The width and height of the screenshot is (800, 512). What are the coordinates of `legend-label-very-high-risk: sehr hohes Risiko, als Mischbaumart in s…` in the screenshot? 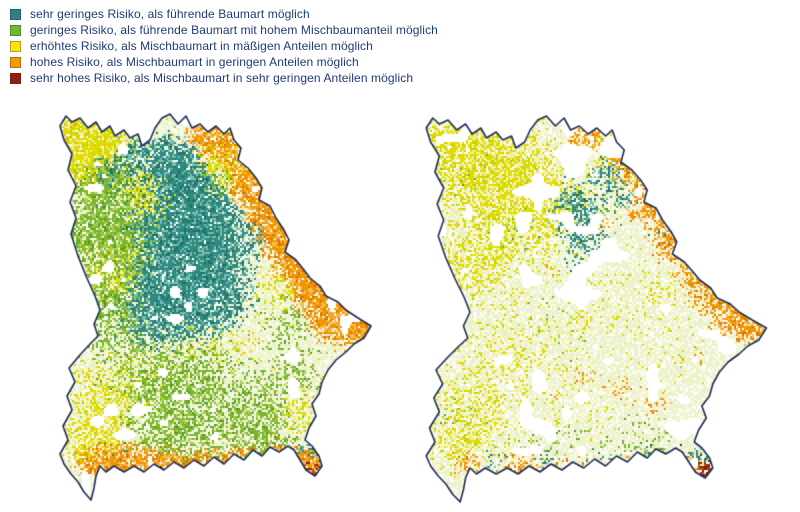 It's located at (222, 78).